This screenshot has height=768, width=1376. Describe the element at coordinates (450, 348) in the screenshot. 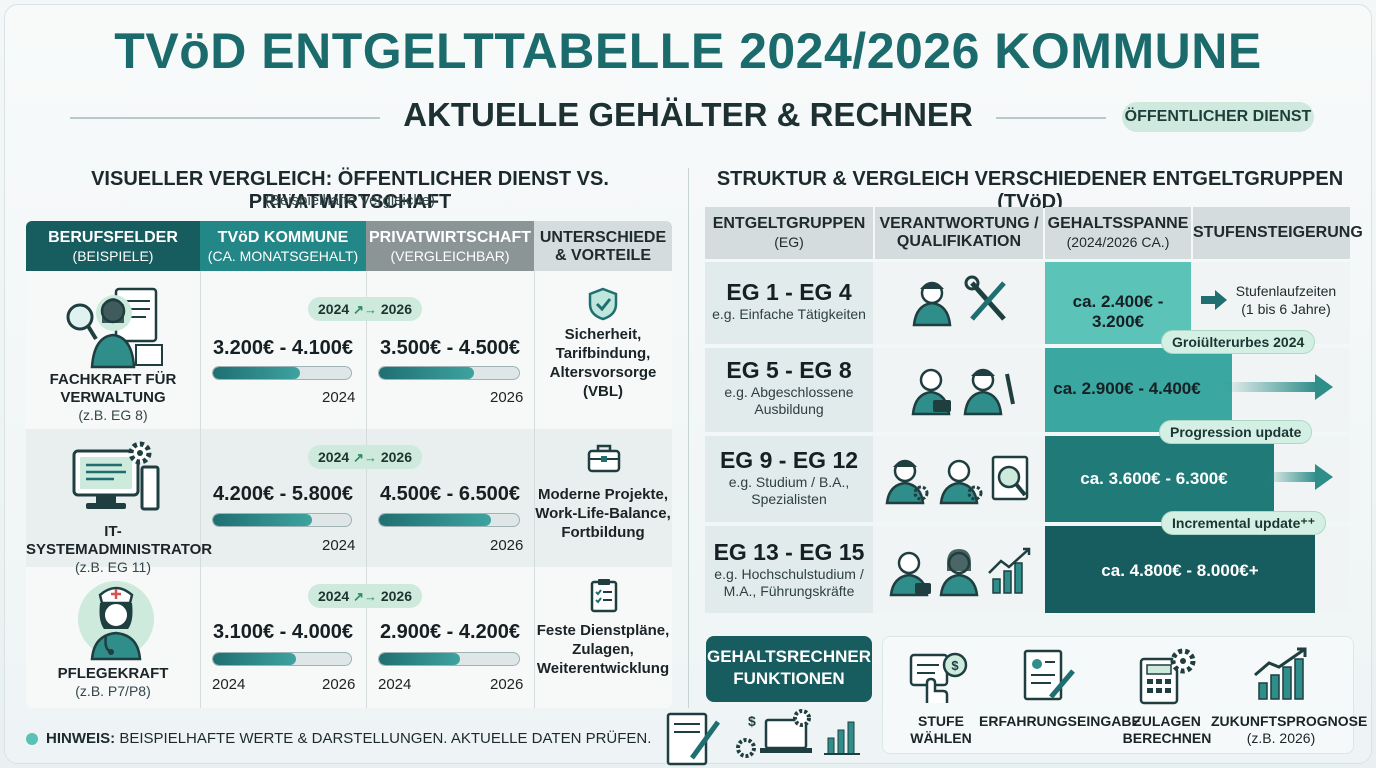

I see `private-salary-range: 3.500€ - 4.500€` at that location.